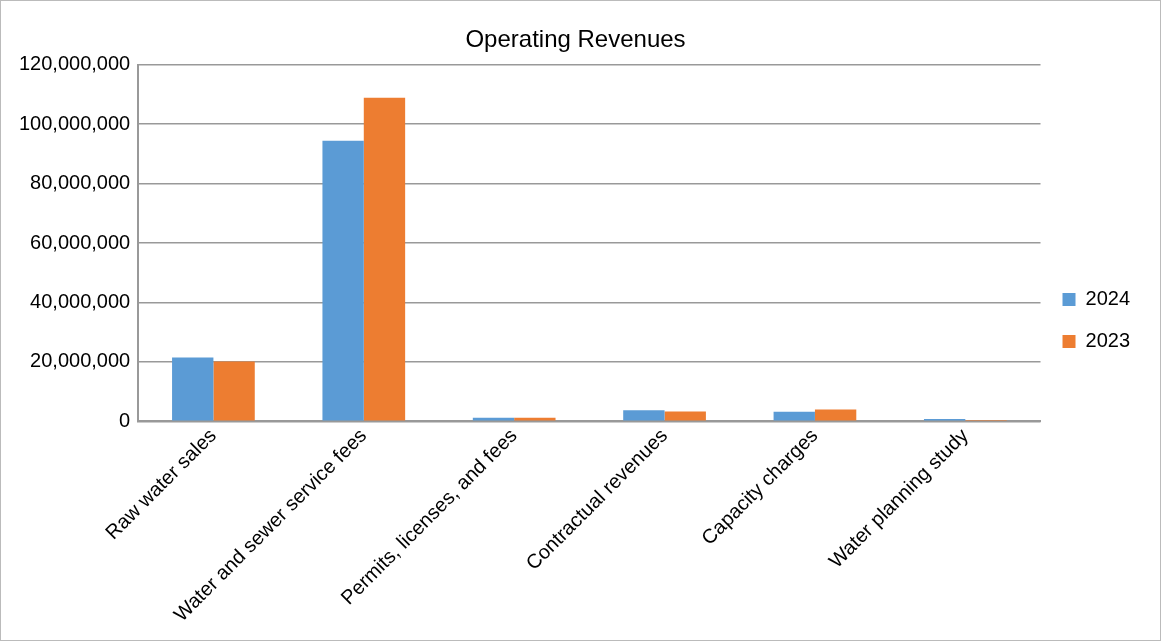 This screenshot has width=1161, height=641. Describe the element at coordinates (80, 182) in the screenshot. I see `y-tick-label: 80,000,000` at that location.